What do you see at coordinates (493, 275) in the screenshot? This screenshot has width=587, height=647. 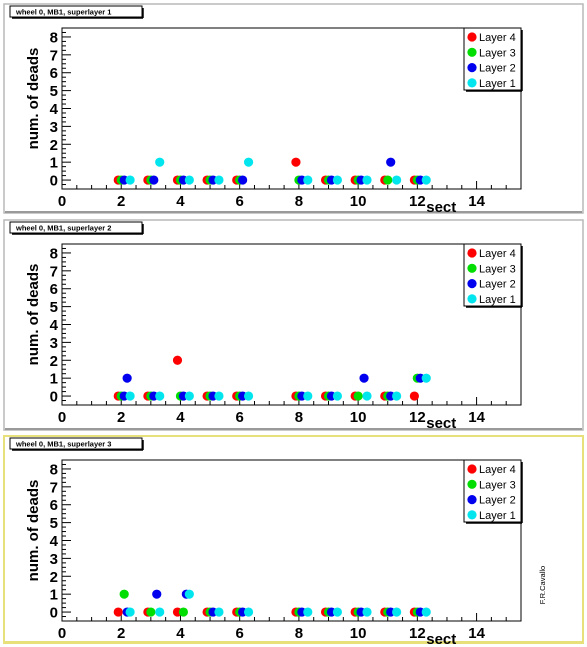 I see `legend: Layer 4 Layer 3 Layer 2 Layer 1` at bounding box center [493, 275].